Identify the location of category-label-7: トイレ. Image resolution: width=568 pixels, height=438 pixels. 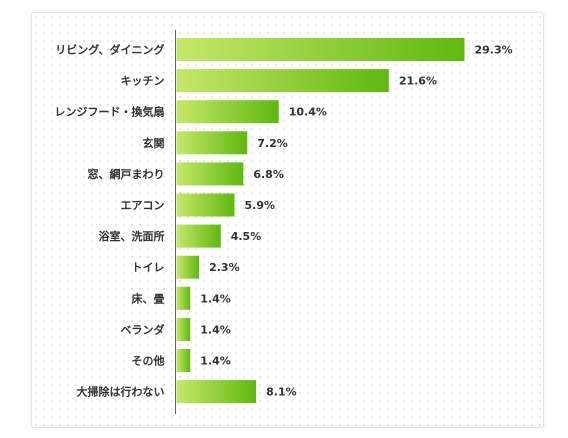
(148, 267).